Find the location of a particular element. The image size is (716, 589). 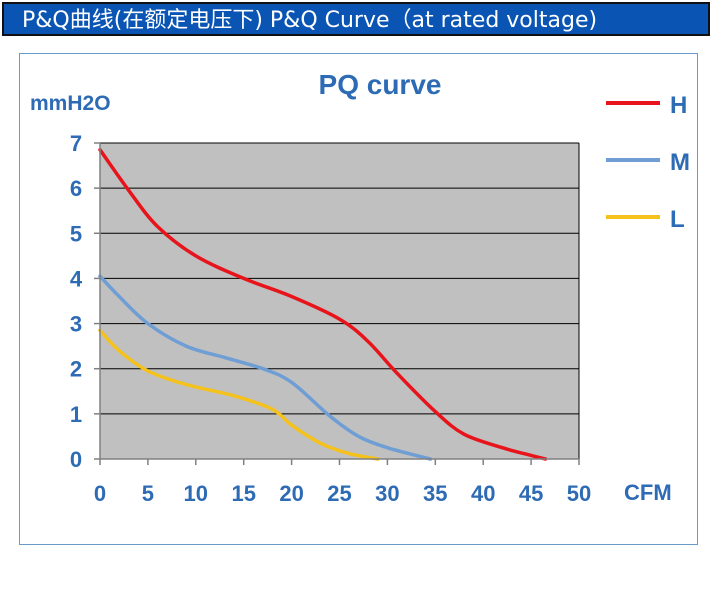

x-tick-label: 40 is located at coordinates (483, 493).